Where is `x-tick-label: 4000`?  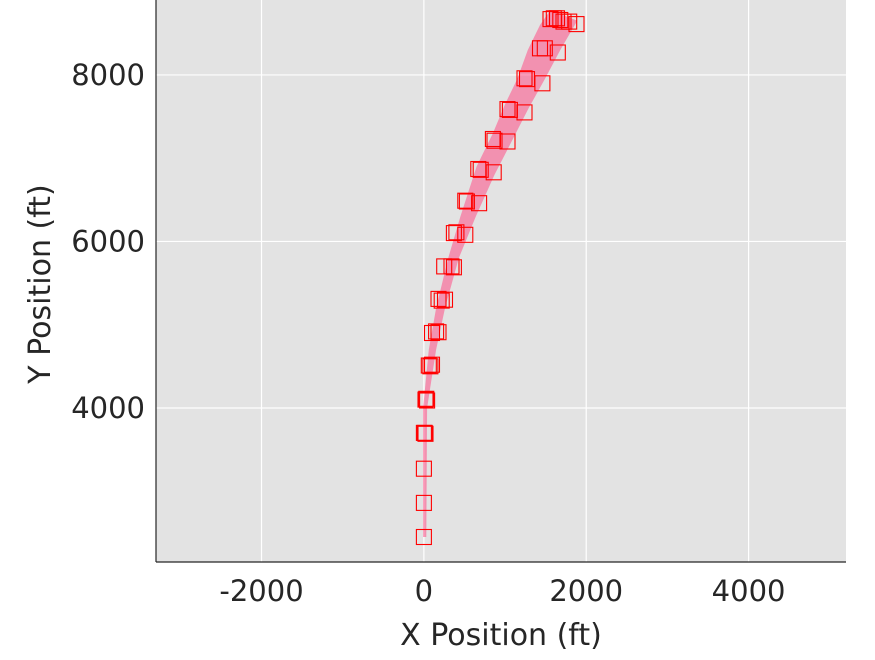 x-tick-label: 4000 is located at coordinates (749, 591).